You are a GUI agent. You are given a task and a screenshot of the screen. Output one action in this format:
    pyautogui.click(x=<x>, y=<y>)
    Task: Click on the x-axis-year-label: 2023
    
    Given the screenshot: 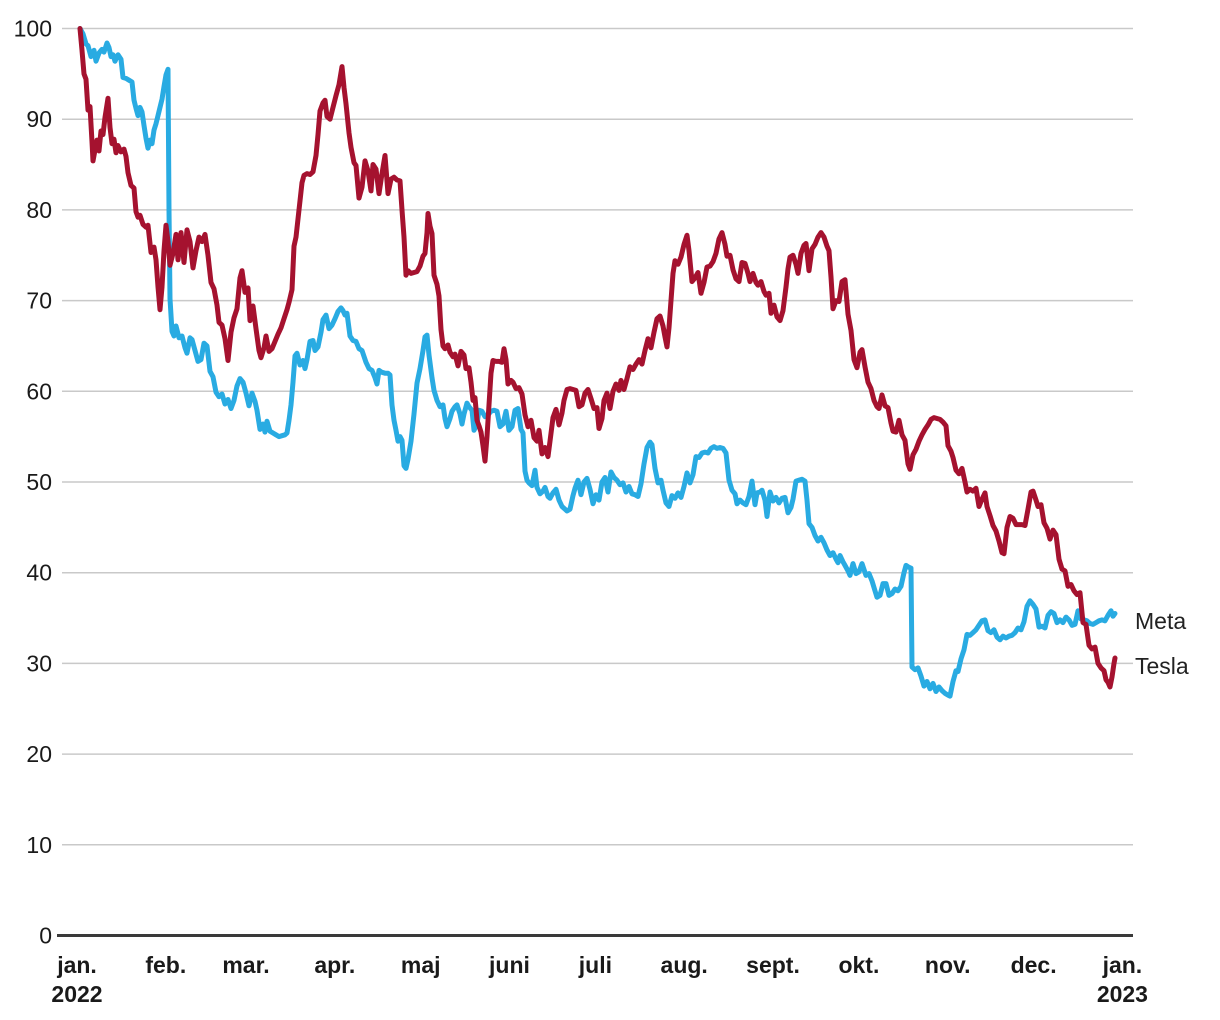 What is the action you would take?
    pyautogui.click(x=1122, y=994)
    